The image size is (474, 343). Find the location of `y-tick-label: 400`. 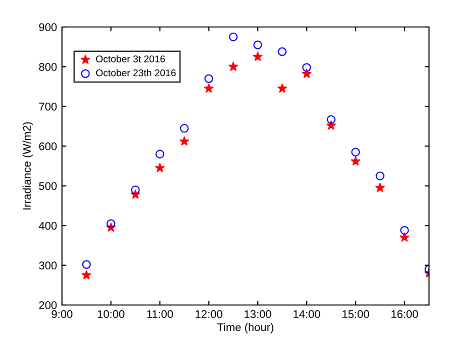

y-tick-label: 400 is located at coordinates (47, 226).